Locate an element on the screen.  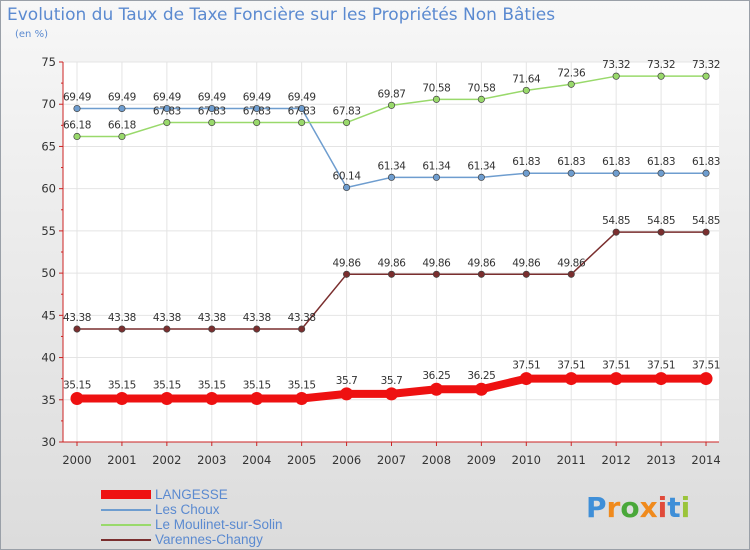
x-tick-label: 2010 is located at coordinates (526, 460).